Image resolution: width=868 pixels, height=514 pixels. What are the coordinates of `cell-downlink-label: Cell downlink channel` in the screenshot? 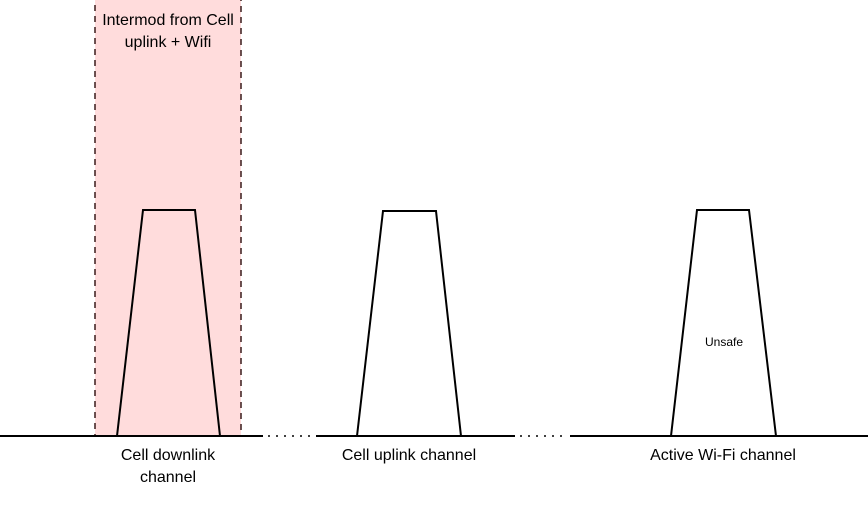 It's located at (168, 466).